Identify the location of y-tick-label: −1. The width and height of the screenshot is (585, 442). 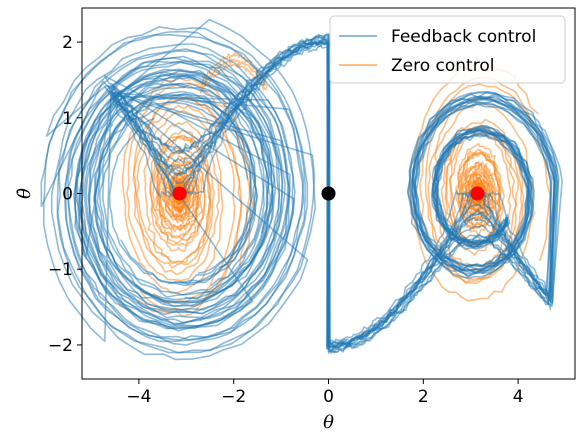
(60, 270).